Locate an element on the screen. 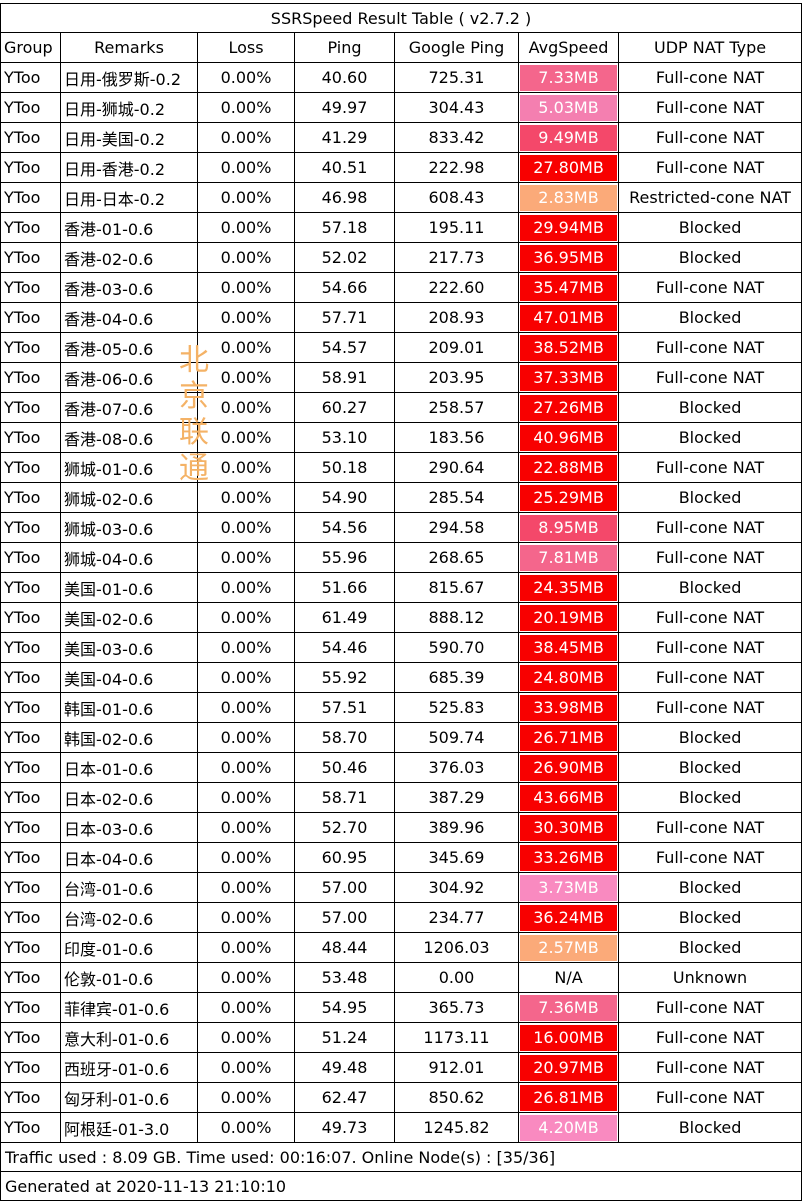  cell-ping: 57.51 is located at coordinates (344, 707).